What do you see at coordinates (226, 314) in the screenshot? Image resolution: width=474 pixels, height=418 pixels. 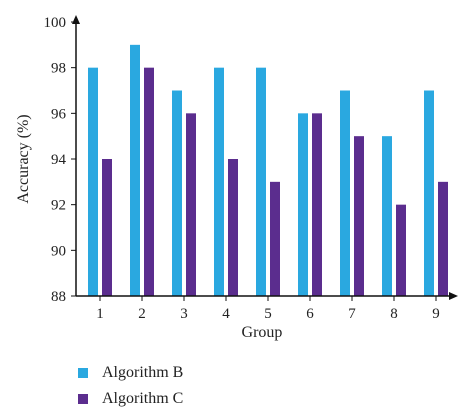 I see `x-tick-label: 4` at bounding box center [226, 314].